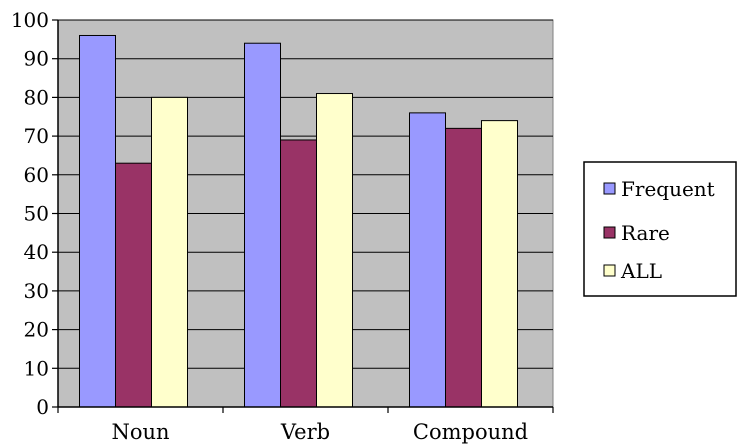 Image resolution: width=738 pixels, height=445 pixels. What do you see at coordinates (305, 432) in the screenshot?
I see `x-category-label: Verb` at bounding box center [305, 432].